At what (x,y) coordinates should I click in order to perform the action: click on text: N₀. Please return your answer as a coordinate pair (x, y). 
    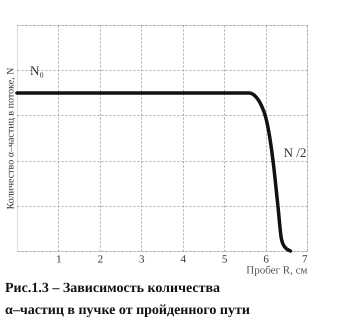
    Looking at the image, I should click on (37, 70).